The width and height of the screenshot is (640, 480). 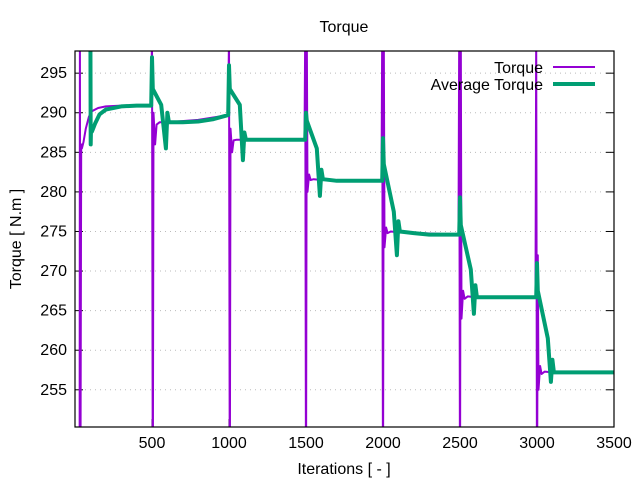 What do you see at coordinates (518, 68) in the screenshot?
I see `legend-label-torque: Torque` at bounding box center [518, 68].